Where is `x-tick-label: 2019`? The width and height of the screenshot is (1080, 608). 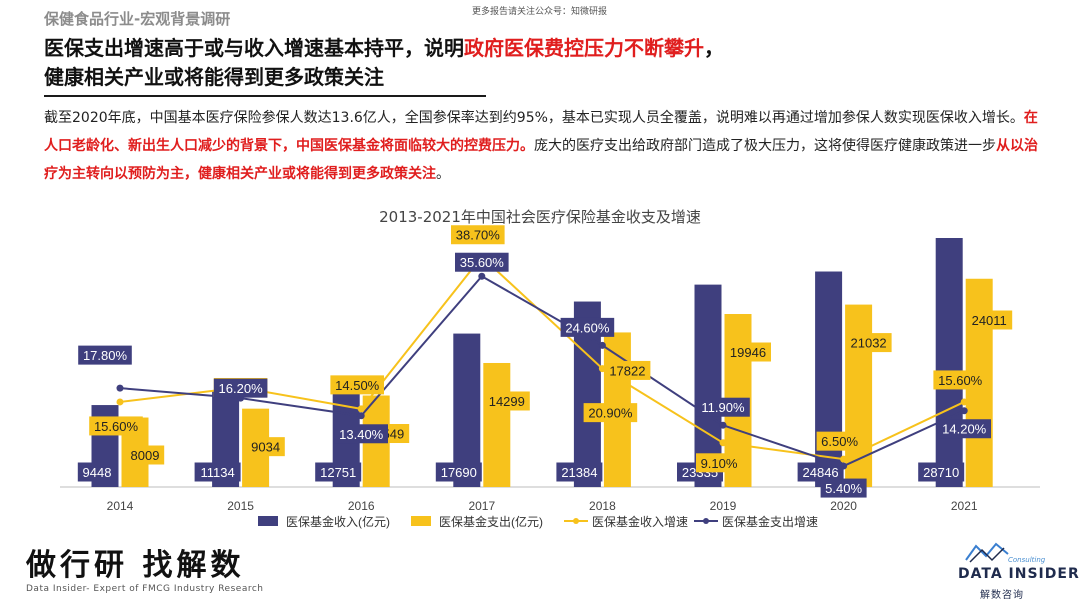 x-tick-label: 2019 is located at coordinates (723, 506).